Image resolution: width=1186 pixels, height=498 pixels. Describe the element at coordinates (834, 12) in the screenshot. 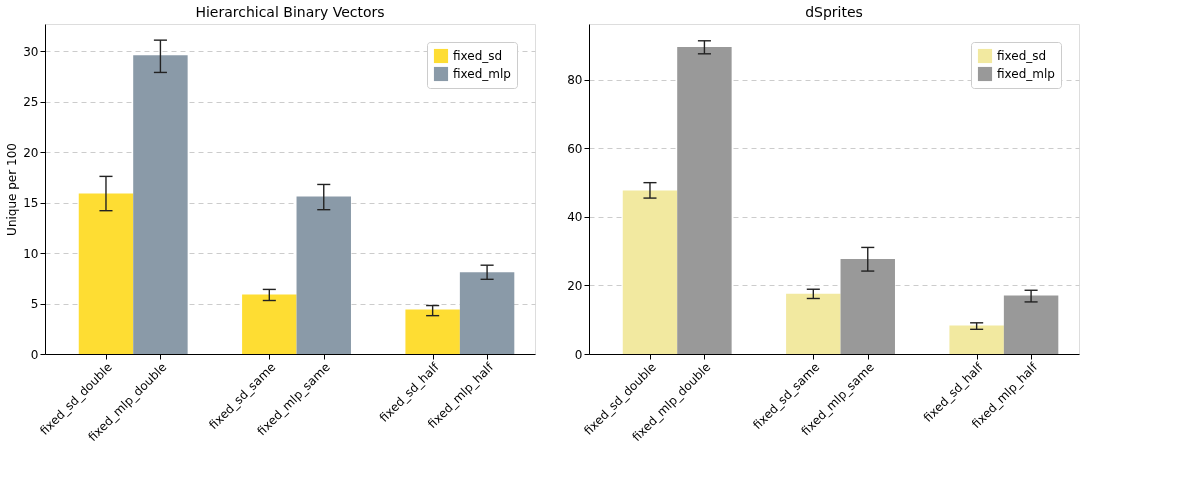

I see `chart-title: dSprites` at that location.